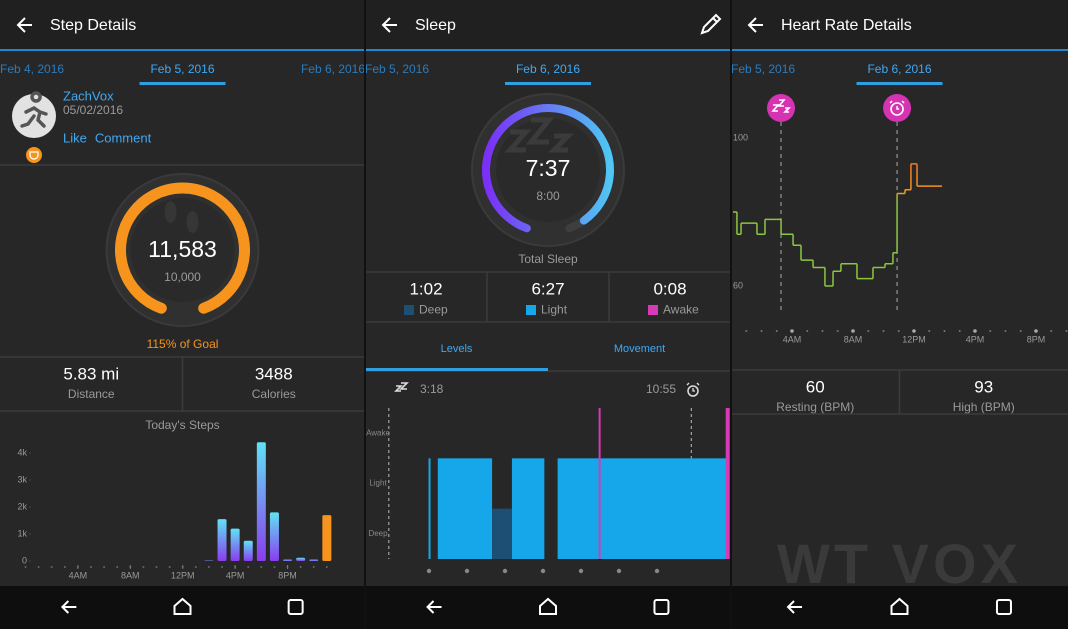  What do you see at coordinates (123, 137) in the screenshot?
I see `action-link: Comment` at bounding box center [123, 137].